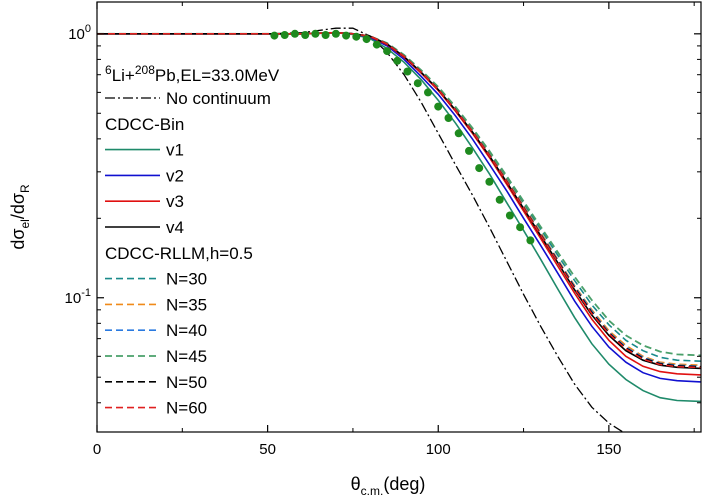 The image size is (702, 500). What do you see at coordinates (186, 382) in the screenshot?
I see `legend-label-n50: N=50` at bounding box center [186, 382].